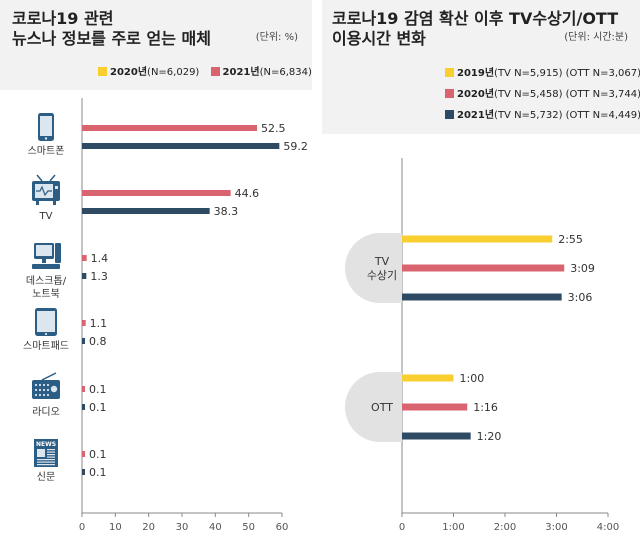 The height and width of the screenshot is (557, 640). Describe the element at coordinates (46, 334) in the screenshot. I see `tablet-button` at that location.